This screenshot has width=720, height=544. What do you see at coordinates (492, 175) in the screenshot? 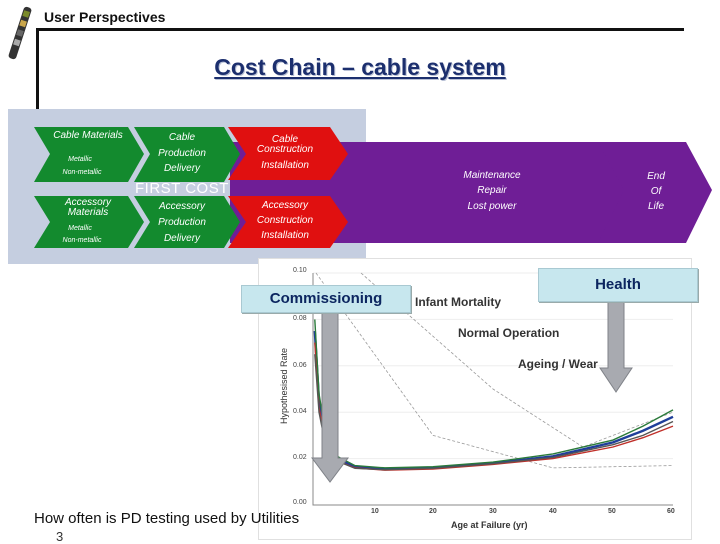
I see `maintenance-label: Maintenance` at bounding box center [492, 175].